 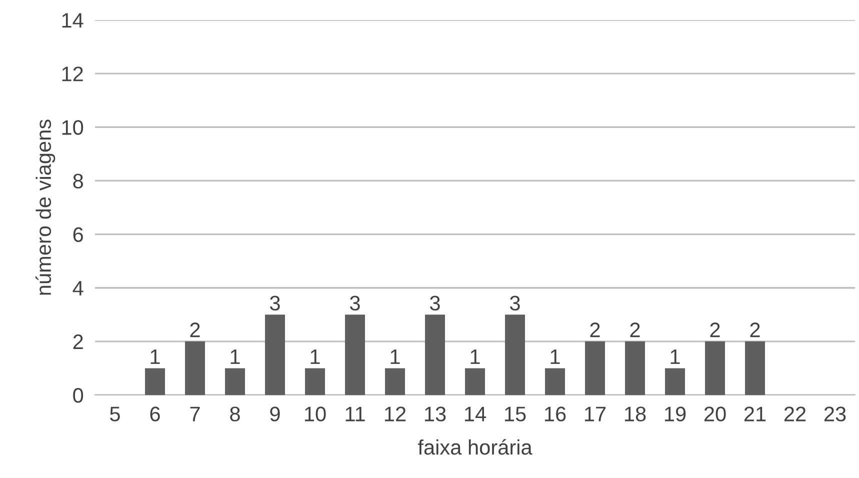 What do you see at coordinates (235, 414) in the screenshot?
I see `x-tick-label: 8` at bounding box center [235, 414].